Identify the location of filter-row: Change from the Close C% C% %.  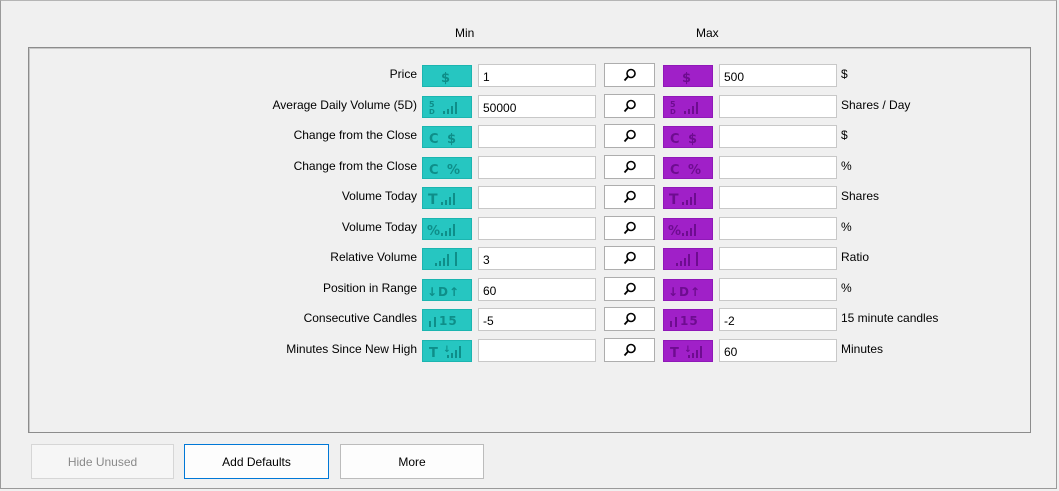
(529, 168).